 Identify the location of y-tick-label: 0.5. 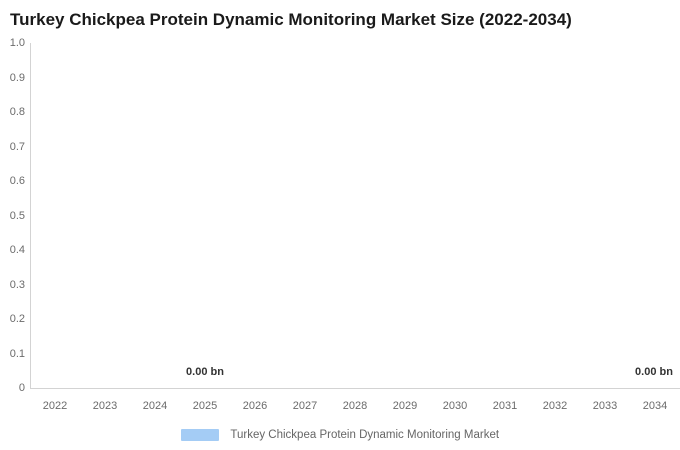
(17, 215).